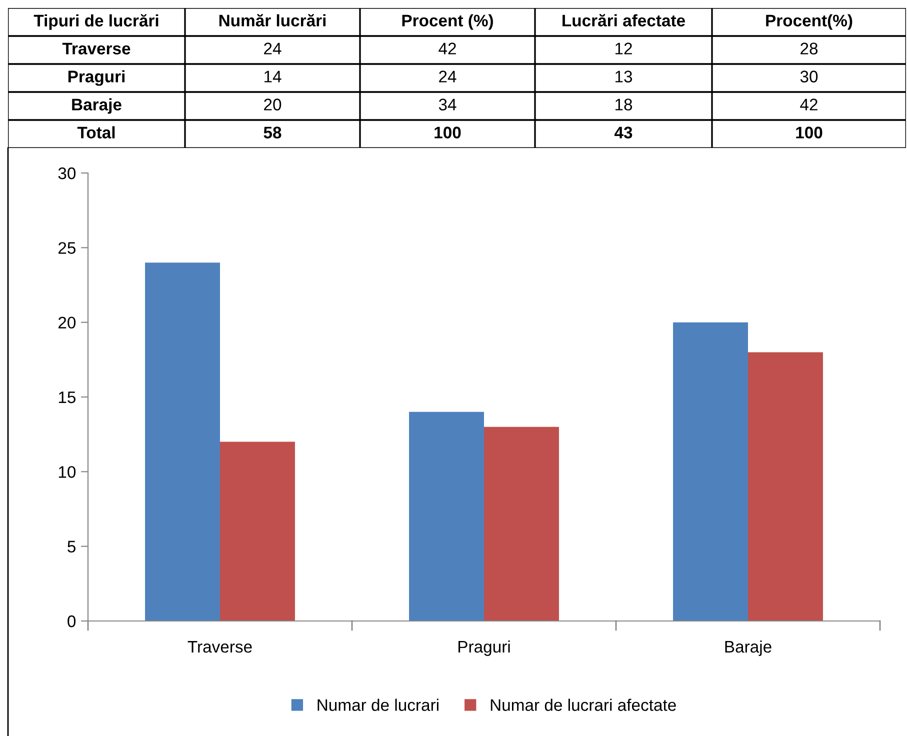  Describe the element at coordinates (623, 20) in the screenshot. I see `category-label: Lucrări afectate` at that location.